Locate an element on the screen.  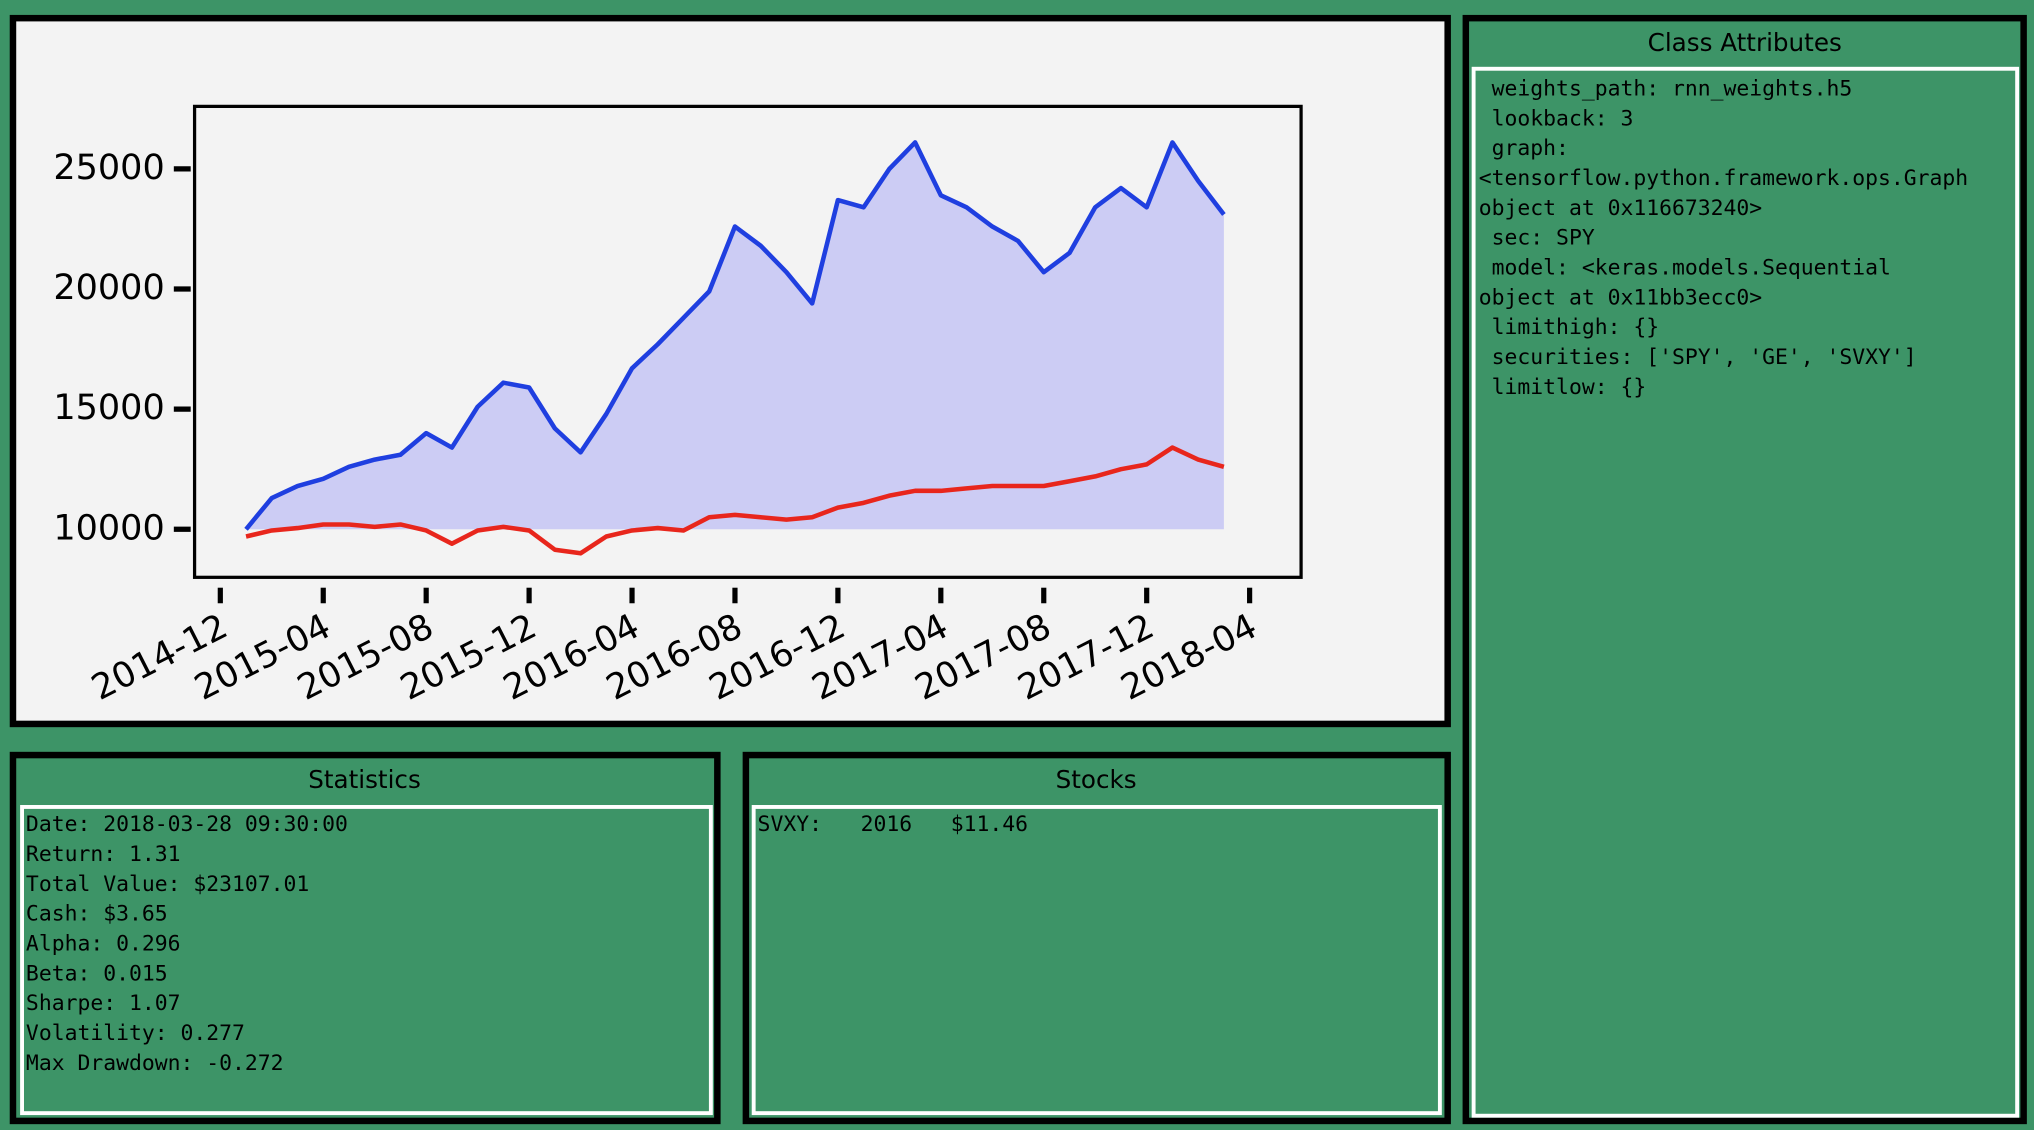
statistics-line: Return: 1.31 is located at coordinates (103, 854).